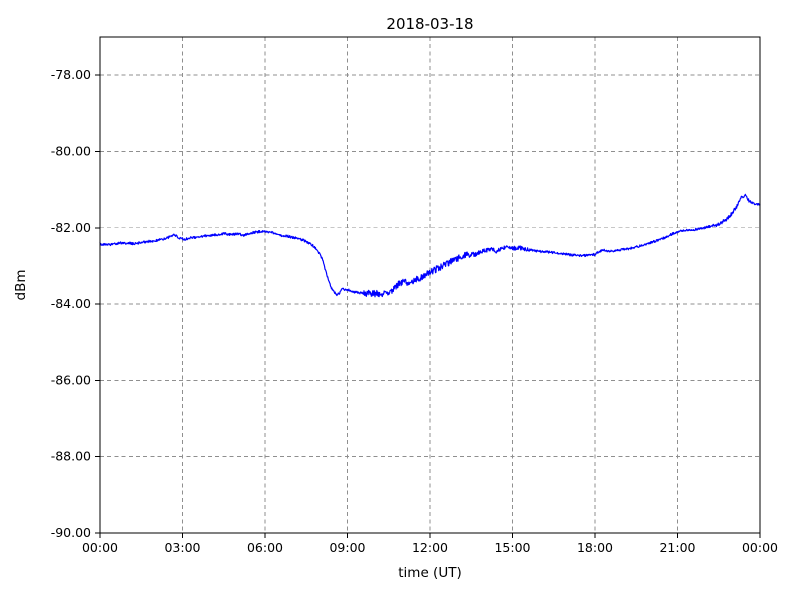 Image resolution: width=800 pixels, height=600 pixels. I want to click on x-tick-label: 06:00, so click(265, 547).